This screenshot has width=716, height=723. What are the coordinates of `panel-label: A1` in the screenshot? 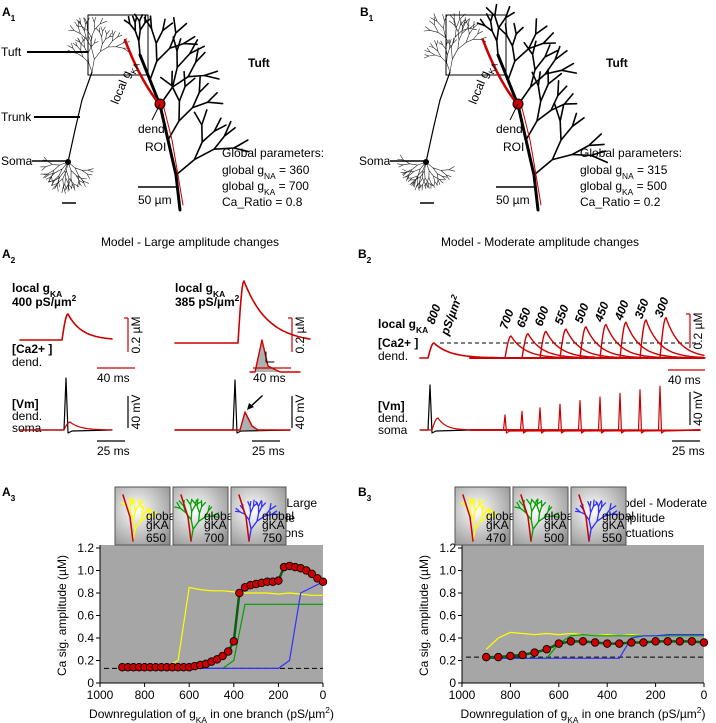 It's located at (9, 14).